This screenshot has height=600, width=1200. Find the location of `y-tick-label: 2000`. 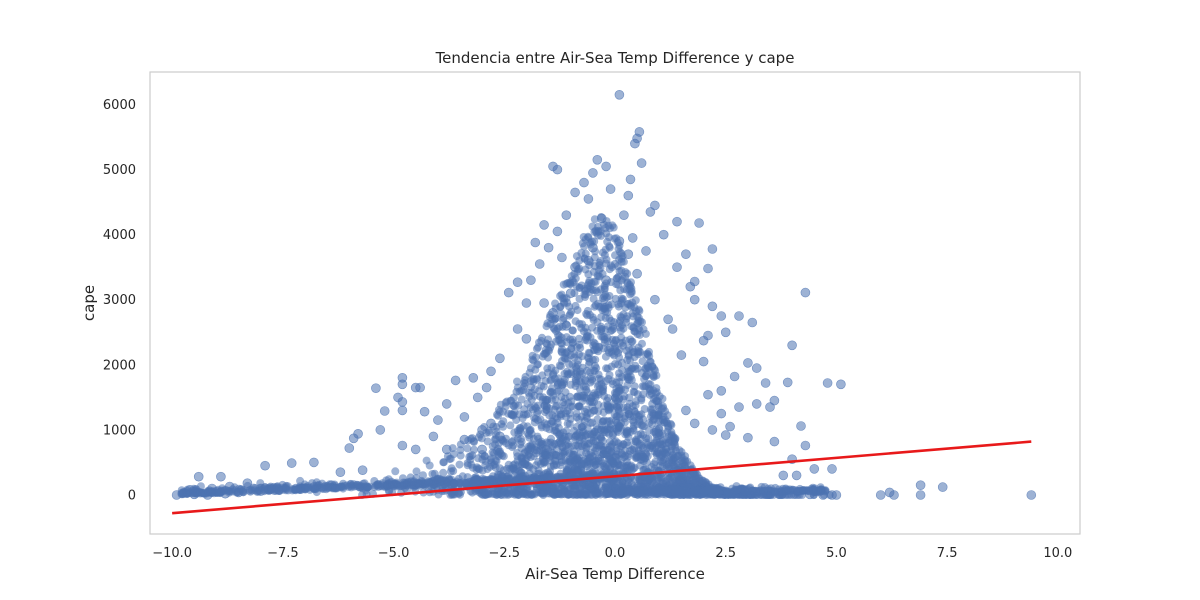

y-tick-label: 2000 is located at coordinates (119, 365).